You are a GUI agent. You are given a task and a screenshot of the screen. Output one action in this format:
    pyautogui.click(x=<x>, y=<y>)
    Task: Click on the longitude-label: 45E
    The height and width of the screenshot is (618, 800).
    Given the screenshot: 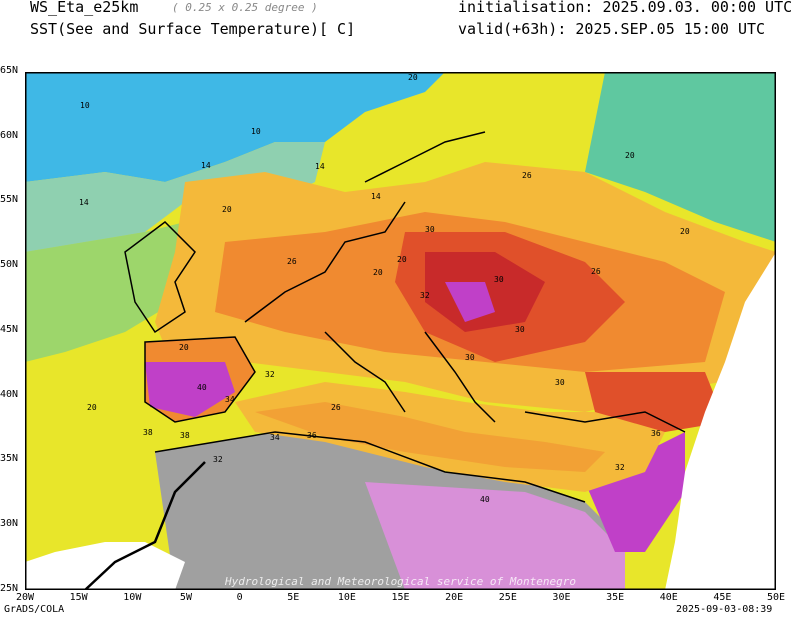 What is the action you would take?
    pyautogui.click(x=722, y=597)
    